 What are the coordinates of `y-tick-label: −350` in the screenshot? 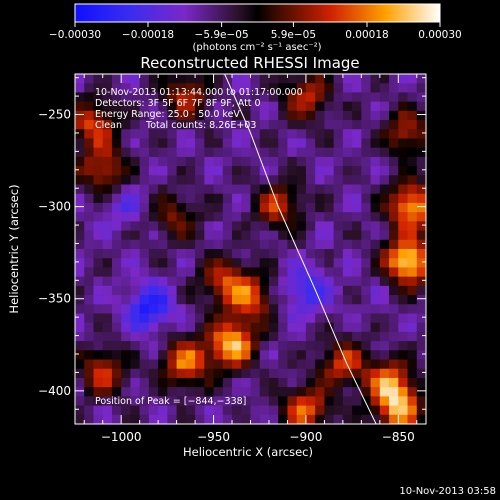 It's located at (54, 299).